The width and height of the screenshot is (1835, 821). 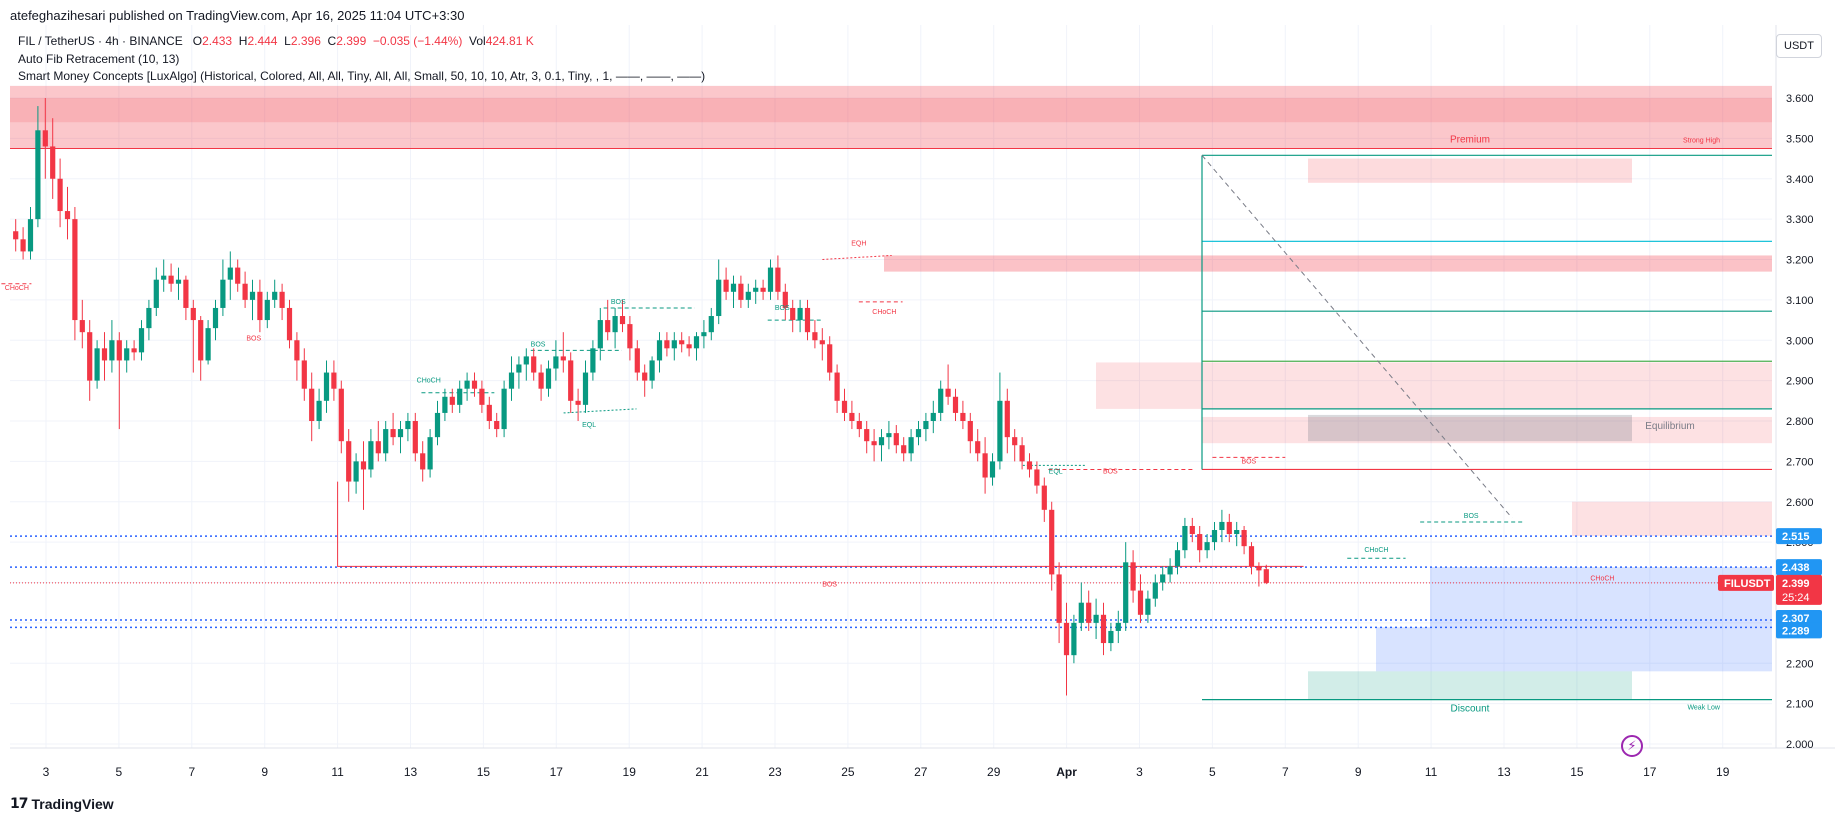 What do you see at coordinates (1470, 170) in the screenshot?
I see `order-block-high` at bounding box center [1470, 170].